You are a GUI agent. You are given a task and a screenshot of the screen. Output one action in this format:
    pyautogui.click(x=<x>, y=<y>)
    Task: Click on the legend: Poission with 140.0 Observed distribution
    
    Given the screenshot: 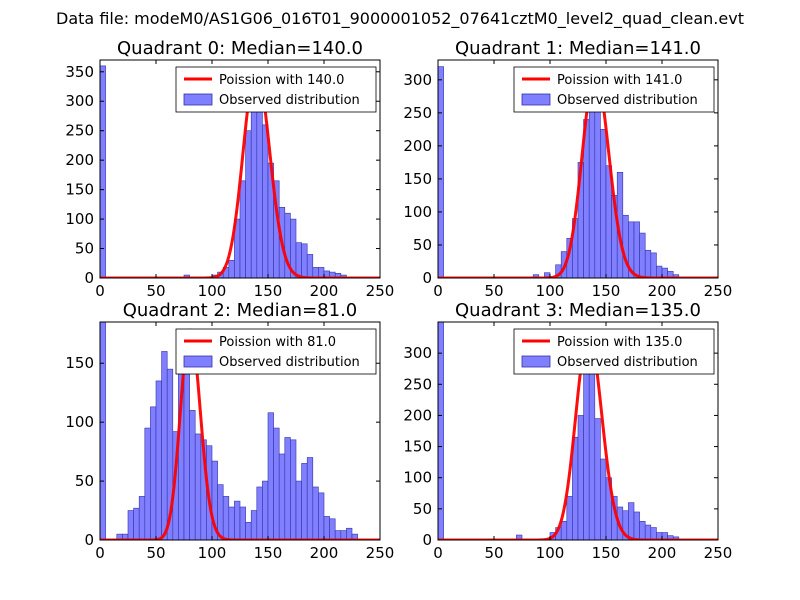 What is the action you would take?
    pyautogui.click(x=276, y=89)
    